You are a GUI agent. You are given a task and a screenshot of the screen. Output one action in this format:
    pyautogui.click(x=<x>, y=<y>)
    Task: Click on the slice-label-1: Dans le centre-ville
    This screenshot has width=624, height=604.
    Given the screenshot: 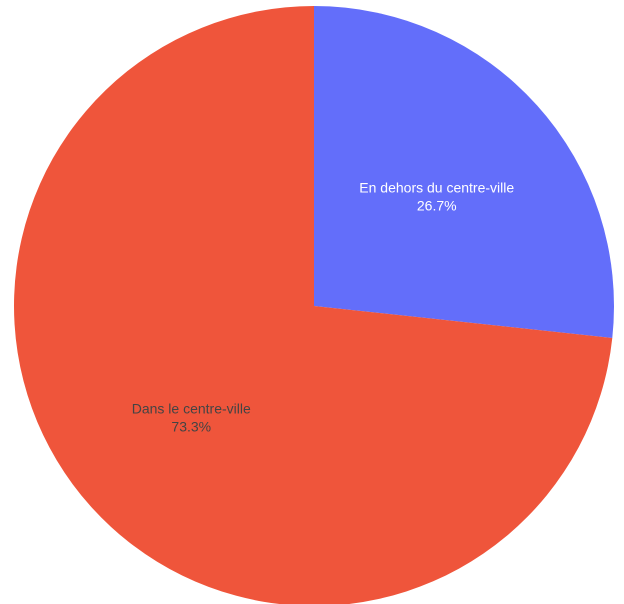 What is the action you would take?
    pyautogui.click(x=191, y=408)
    